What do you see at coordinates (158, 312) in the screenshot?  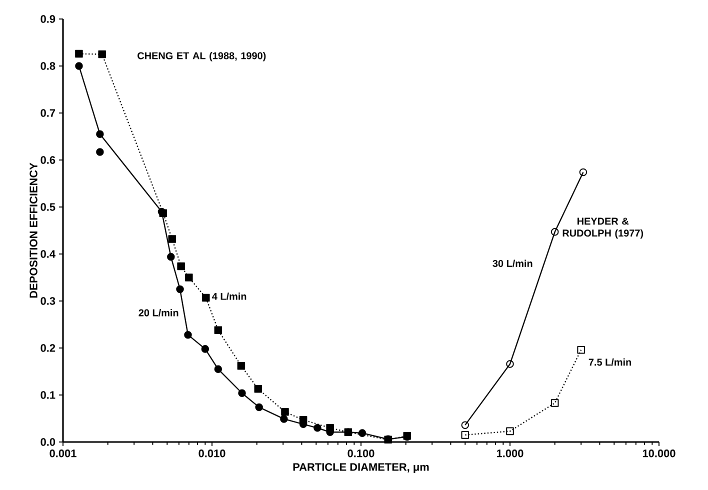 I see `series-label: 20 L/min` at bounding box center [158, 312].